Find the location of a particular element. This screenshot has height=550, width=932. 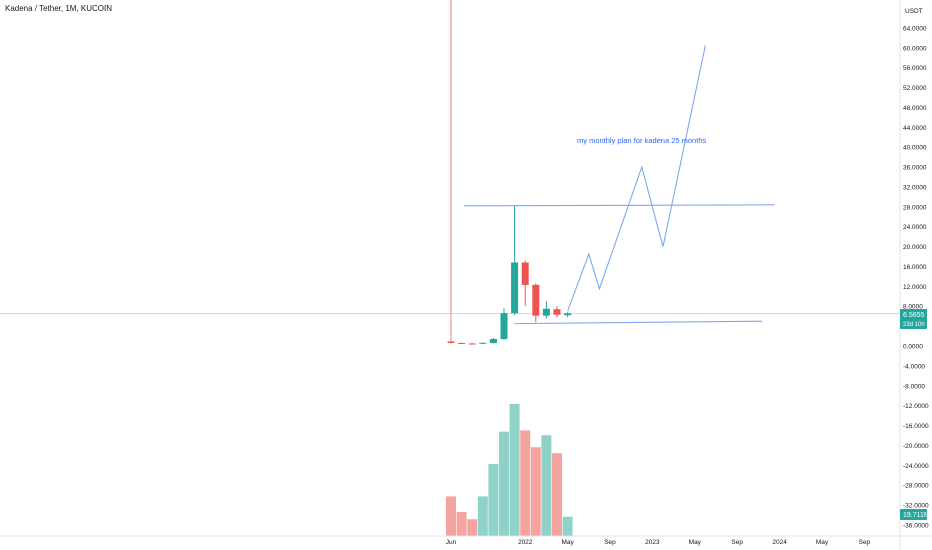

y-tick-label: 32.0000 is located at coordinates (915, 187).